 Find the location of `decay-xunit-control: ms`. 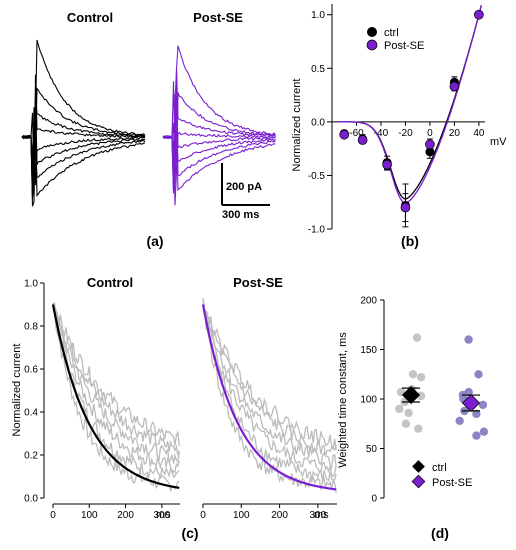

decay-xunit-control: ms is located at coordinates (163, 515).